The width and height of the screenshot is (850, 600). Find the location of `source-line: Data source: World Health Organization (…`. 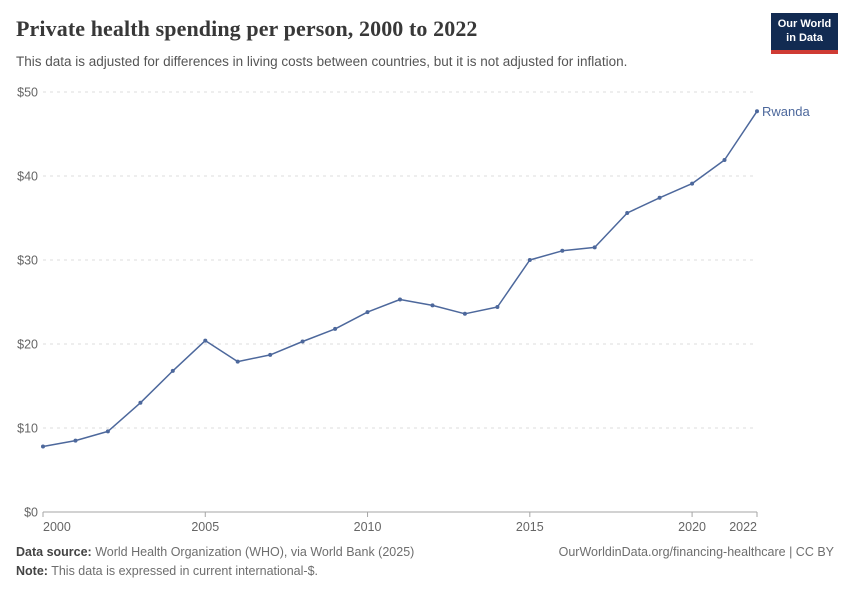

source-line: Data source: World Health Organization (… is located at coordinates (425, 552).